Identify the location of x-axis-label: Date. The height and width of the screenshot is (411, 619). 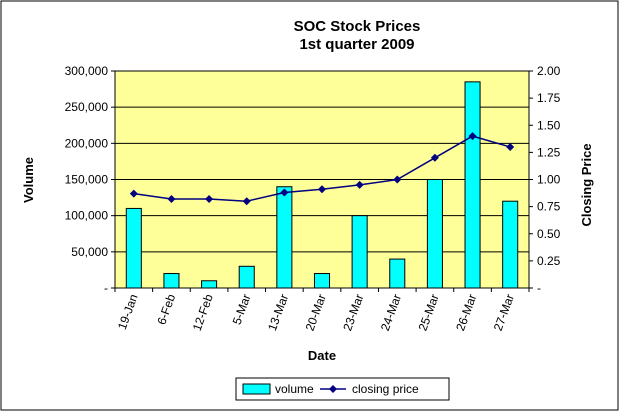
(322, 355).